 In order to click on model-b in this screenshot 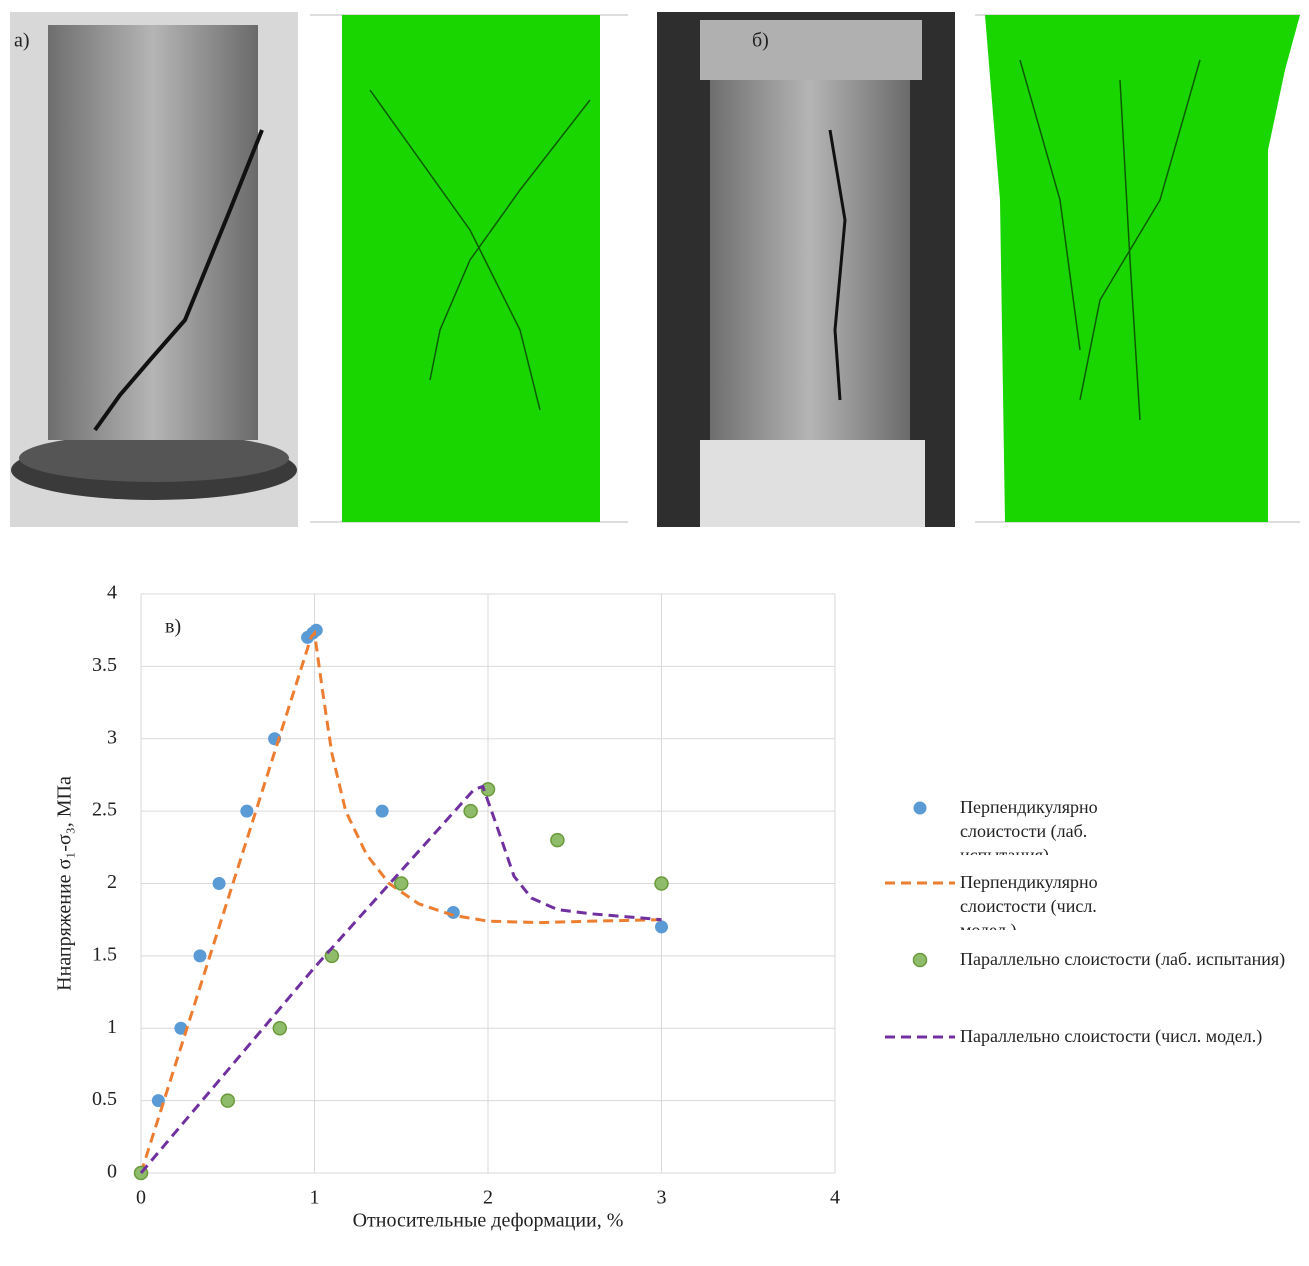, I will do `click(1137, 268)`.